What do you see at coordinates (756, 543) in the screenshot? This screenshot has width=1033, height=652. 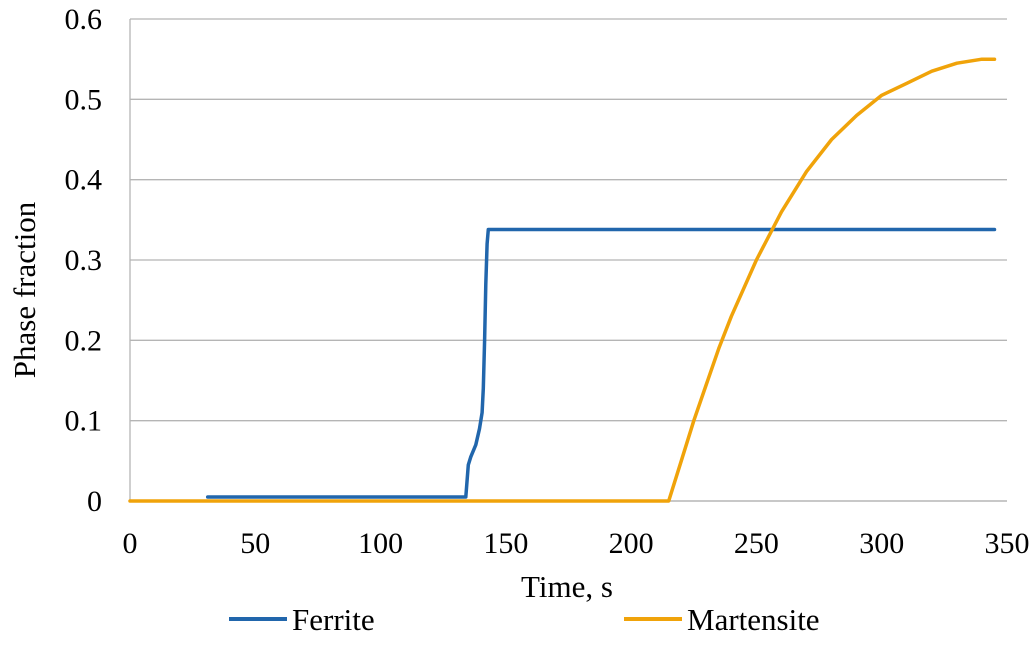 I see `x-tick-label: 250` at bounding box center [756, 543].